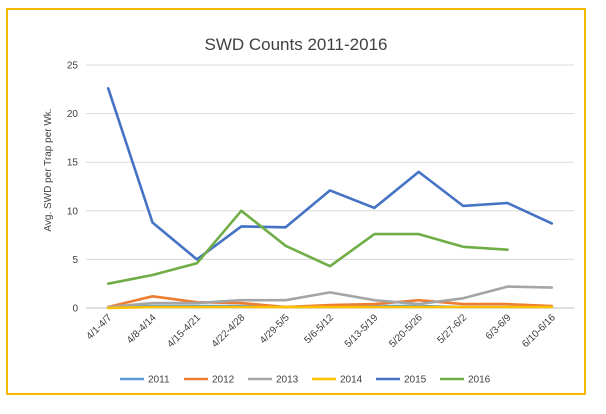  Describe the element at coordinates (275, 329) in the screenshot. I see `x-tick-label: 4/29-5/5` at that location.